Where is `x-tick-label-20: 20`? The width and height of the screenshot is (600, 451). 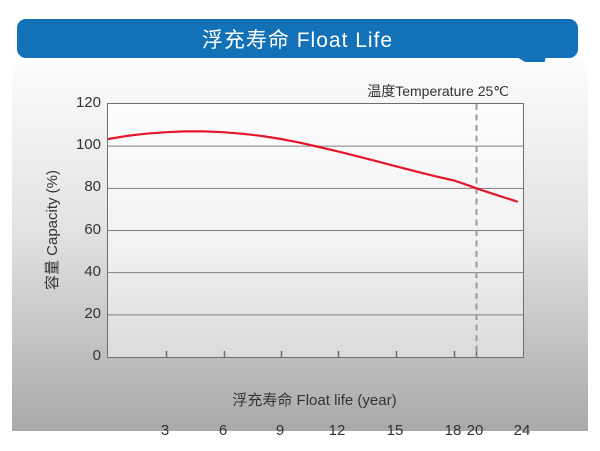
x-tick-label-20: 20 is located at coordinates (475, 430).